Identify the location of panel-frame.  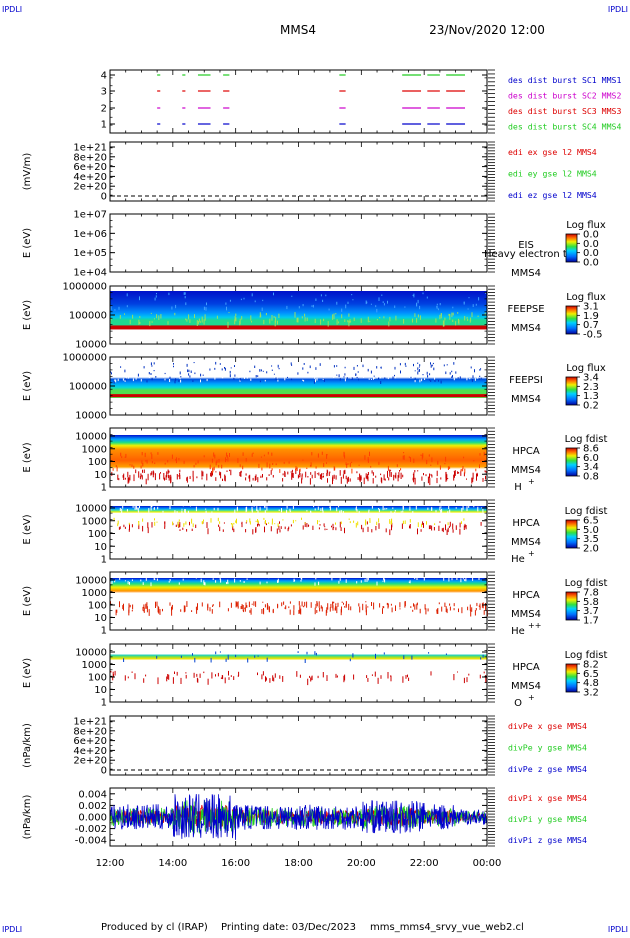
(298, 171).